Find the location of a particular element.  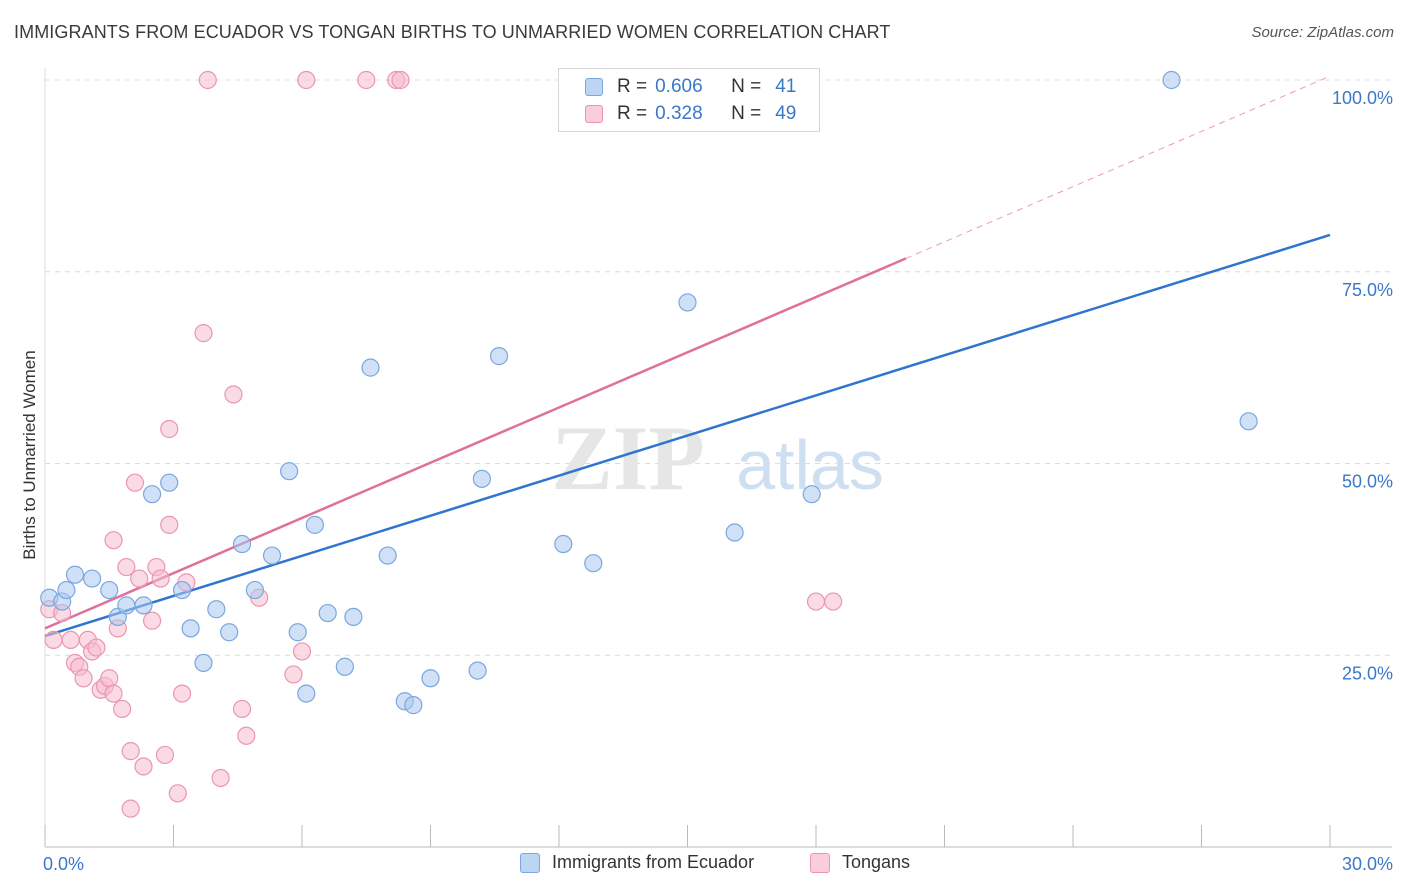

series-legend-tongans: Tongans is located at coordinates (860, 862).